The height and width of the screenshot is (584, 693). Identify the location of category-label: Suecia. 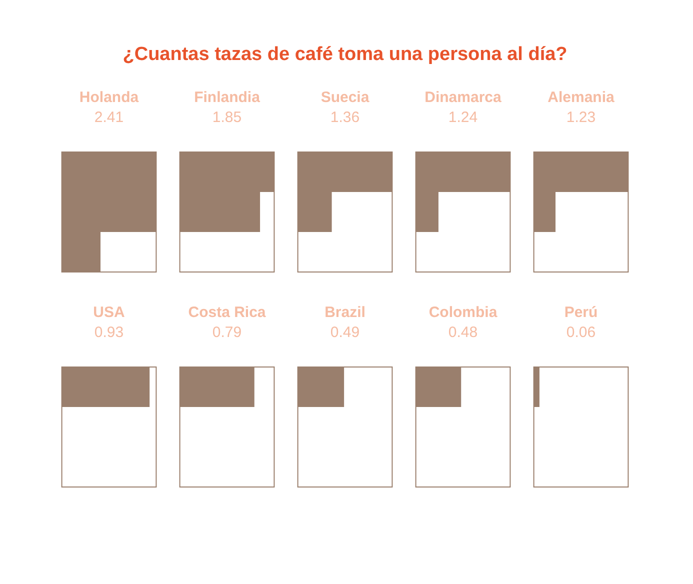
(345, 97).